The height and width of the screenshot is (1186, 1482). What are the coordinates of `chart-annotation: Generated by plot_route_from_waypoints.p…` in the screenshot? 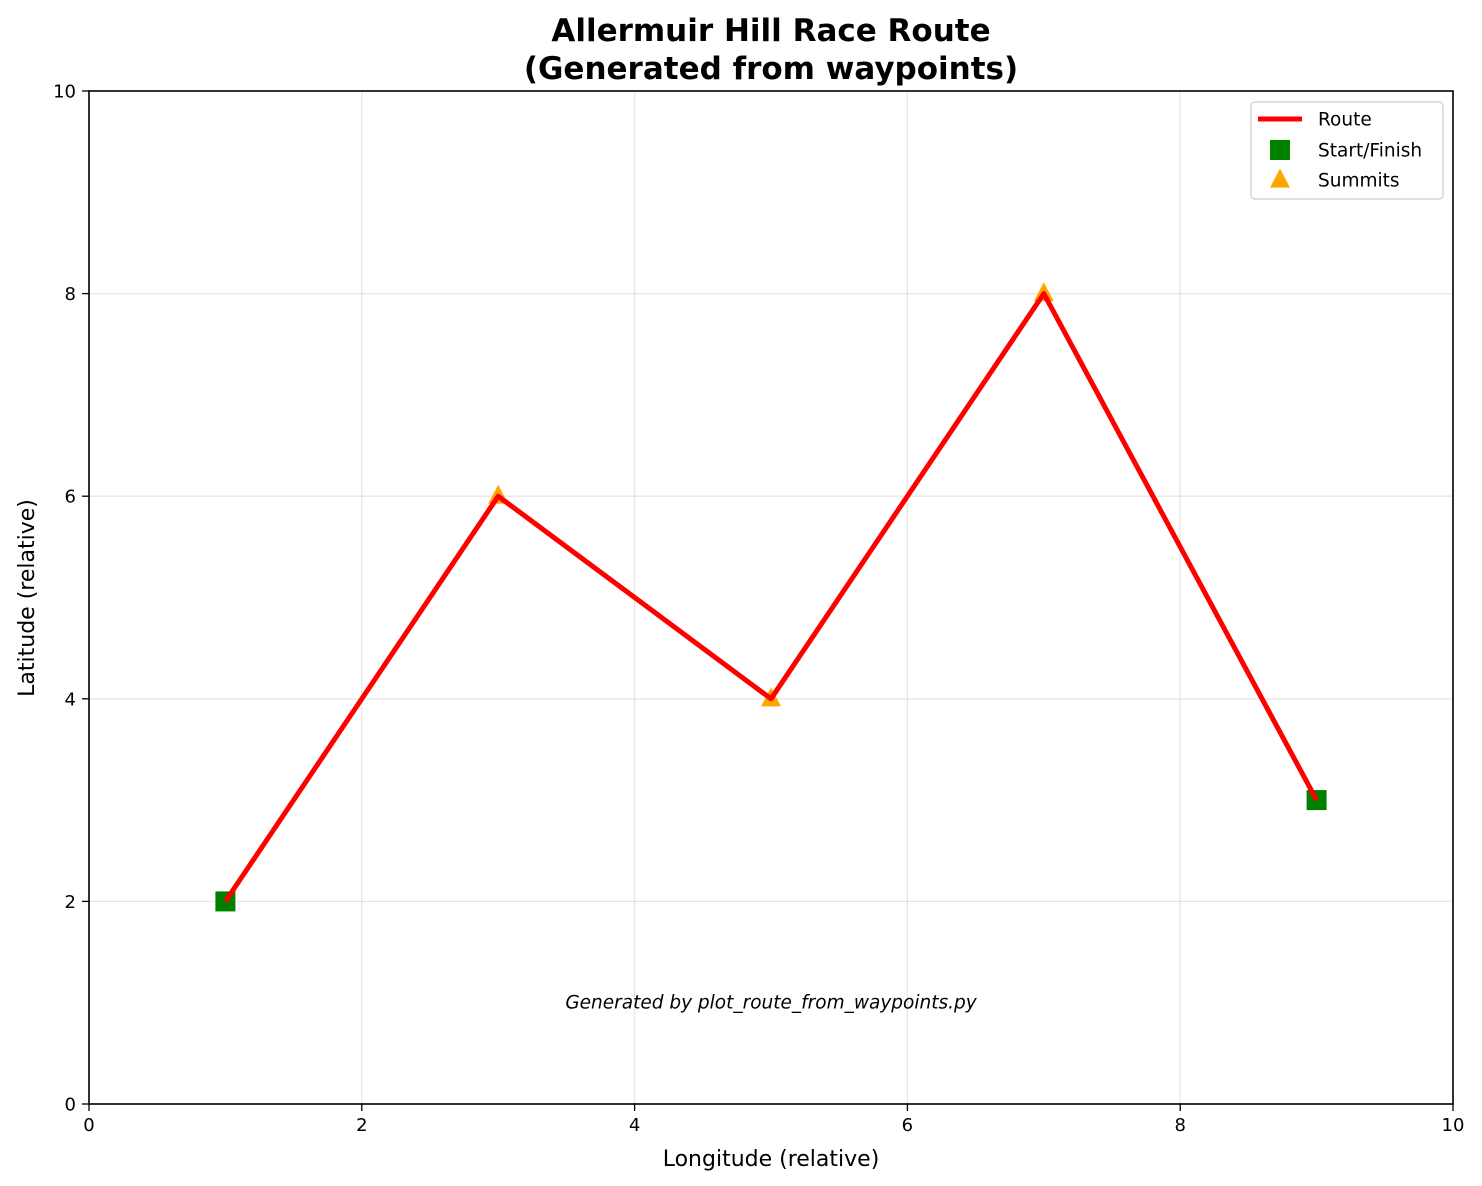 It's located at (771, 1003).